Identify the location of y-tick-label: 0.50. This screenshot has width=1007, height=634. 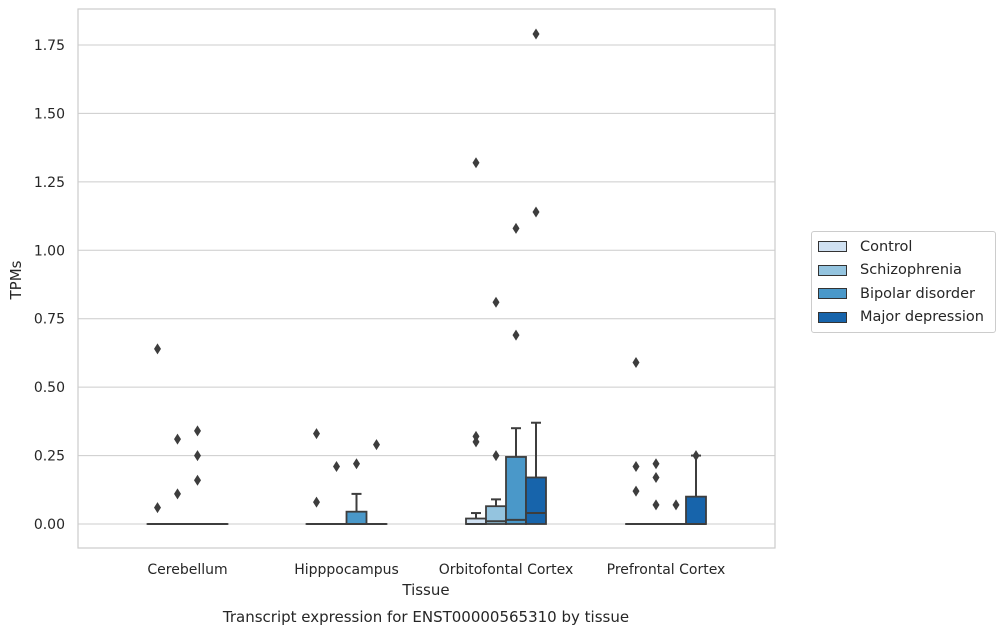
(49, 388).